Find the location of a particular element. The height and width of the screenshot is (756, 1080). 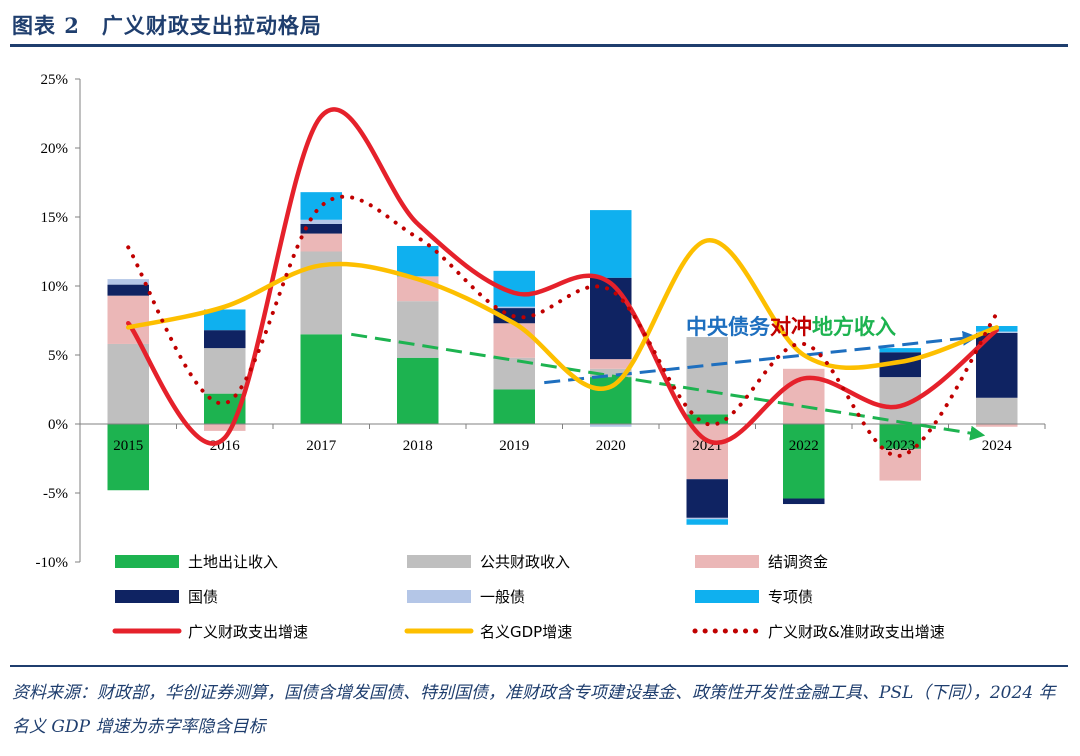

bar-series-0-2015 is located at coordinates (128, 457).